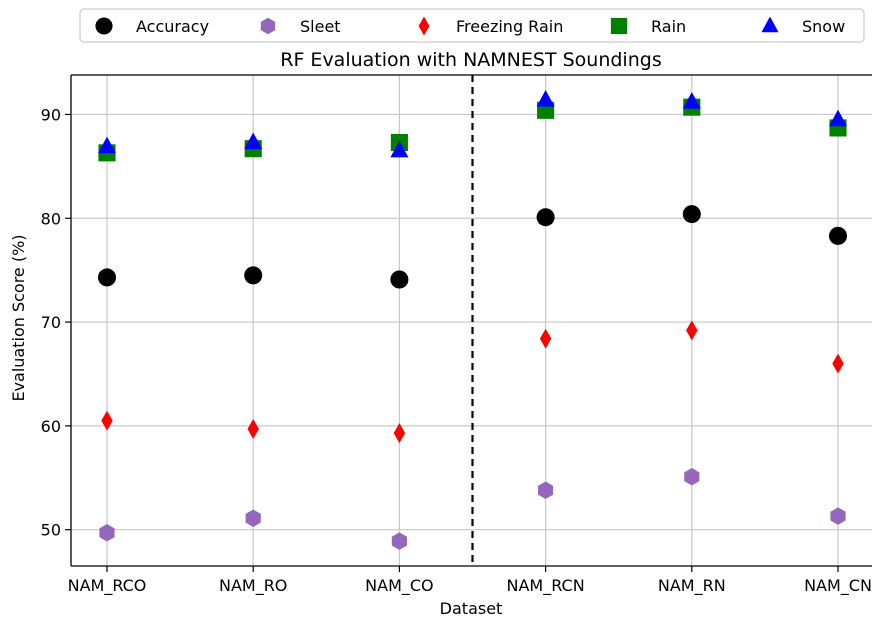 The height and width of the screenshot is (617, 872). Describe the element at coordinates (509, 26) in the screenshot. I see `legend-label: Freezing Rain` at that location.